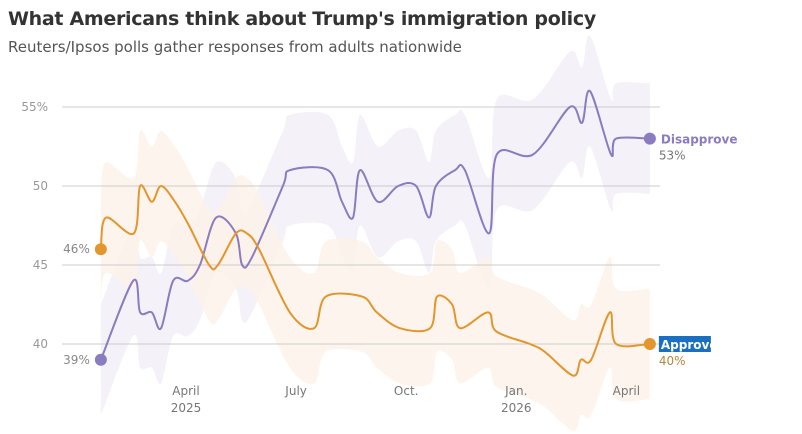  I want to click on y-tick-label: 55%, so click(34, 107).